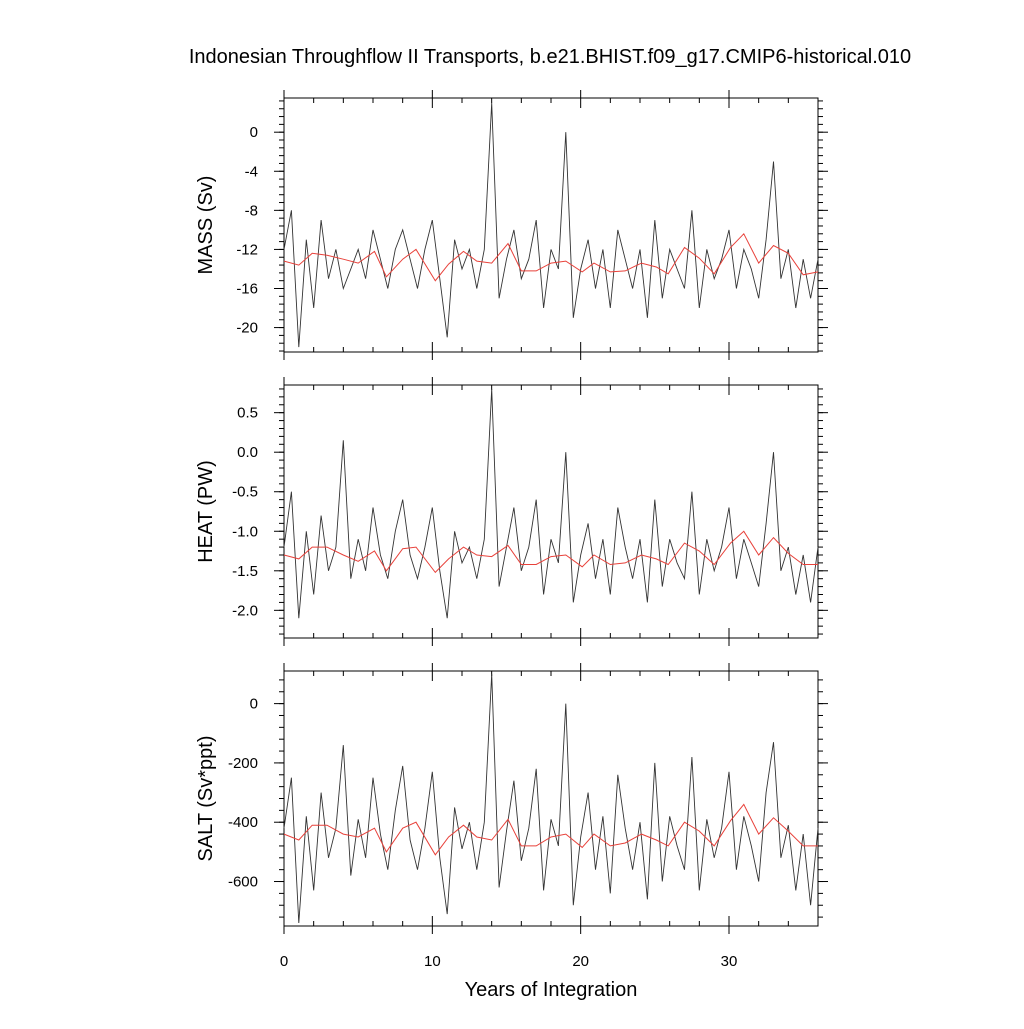 This screenshot has width=1024, height=1029. What do you see at coordinates (245, 531) in the screenshot?
I see `y-tick-label: -1.0` at bounding box center [245, 531].